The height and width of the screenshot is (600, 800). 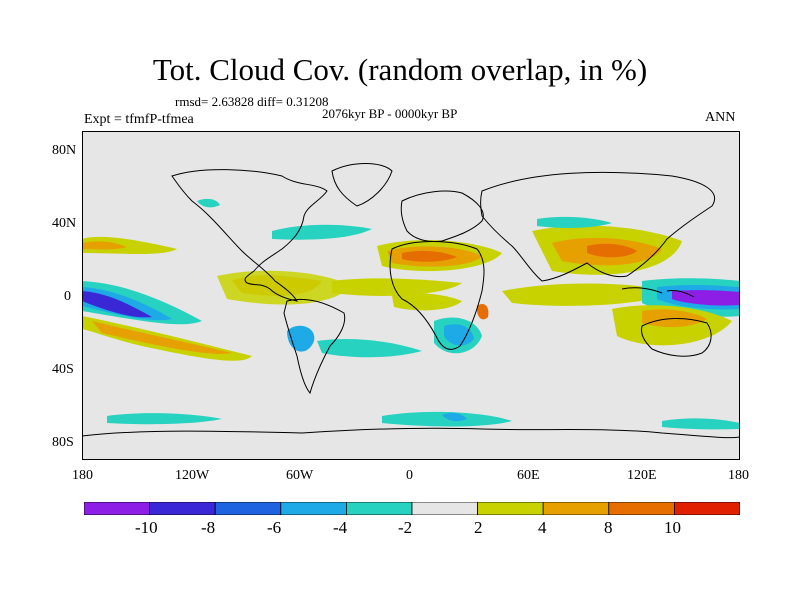 What do you see at coordinates (369, 348) in the screenshot?
I see `south-atlantic-negative` at bounding box center [369, 348].